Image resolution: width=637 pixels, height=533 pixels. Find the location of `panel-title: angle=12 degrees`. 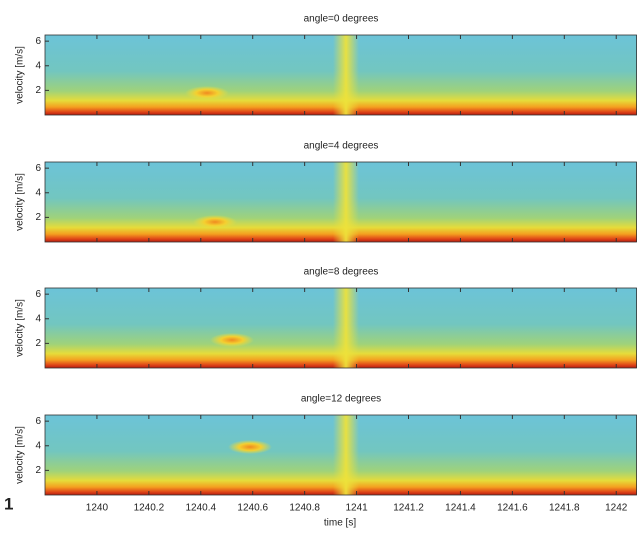

panel-title: angle=12 degrees is located at coordinates (341, 399).